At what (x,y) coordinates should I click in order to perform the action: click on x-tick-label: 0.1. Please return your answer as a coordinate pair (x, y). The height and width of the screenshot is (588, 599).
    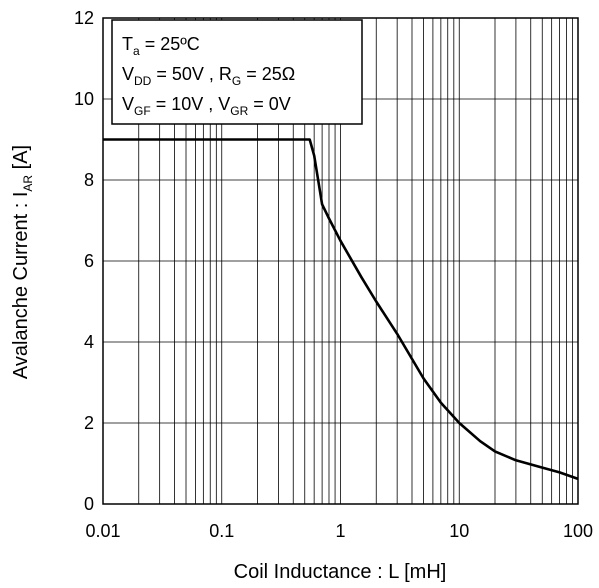
    Looking at the image, I should click on (221, 531).